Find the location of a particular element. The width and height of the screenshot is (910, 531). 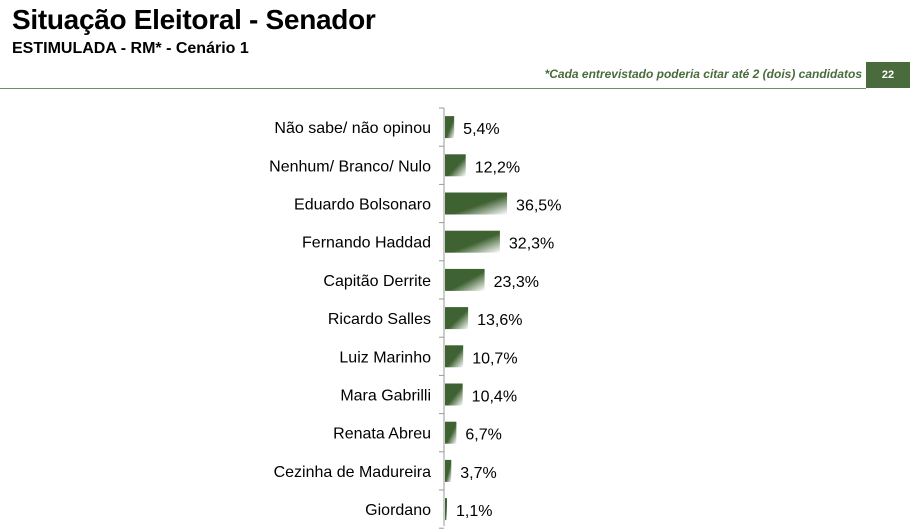

page-number: 22 is located at coordinates (888, 75).